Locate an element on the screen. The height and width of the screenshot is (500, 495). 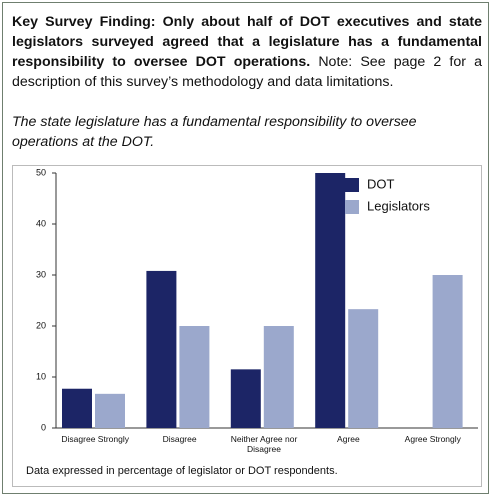
y-tick-label: 30 is located at coordinates (41, 274).